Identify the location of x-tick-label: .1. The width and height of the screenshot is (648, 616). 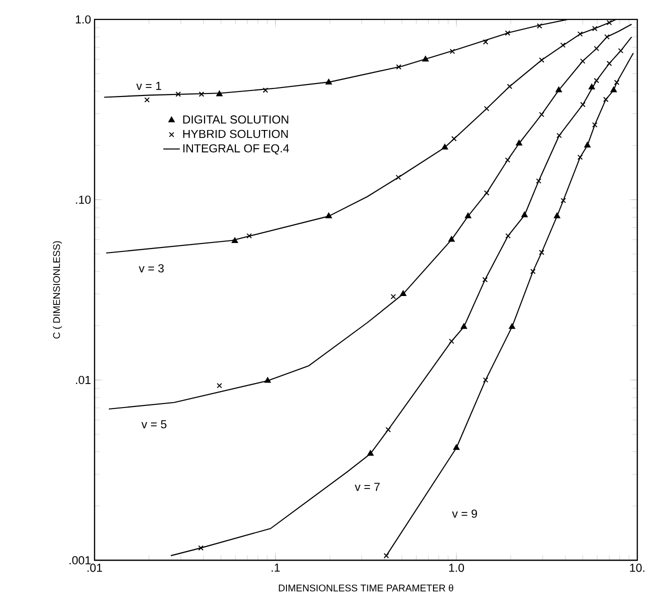
(276, 568).